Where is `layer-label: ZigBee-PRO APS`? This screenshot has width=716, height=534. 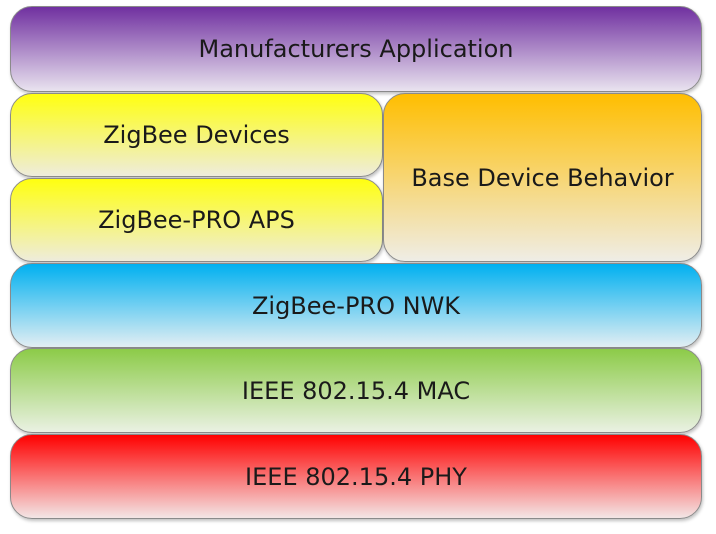
layer-label: ZigBee-PRO APS is located at coordinates (196, 220).